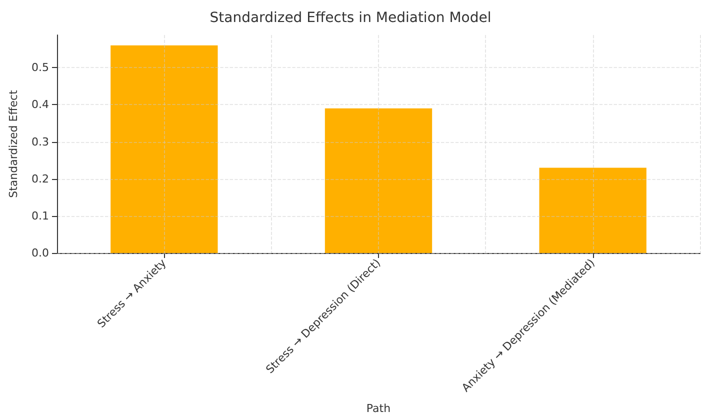 The image size is (701, 419). I want to click on chart-title: Standardized Effects in Mediation Model, so click(351, 18).